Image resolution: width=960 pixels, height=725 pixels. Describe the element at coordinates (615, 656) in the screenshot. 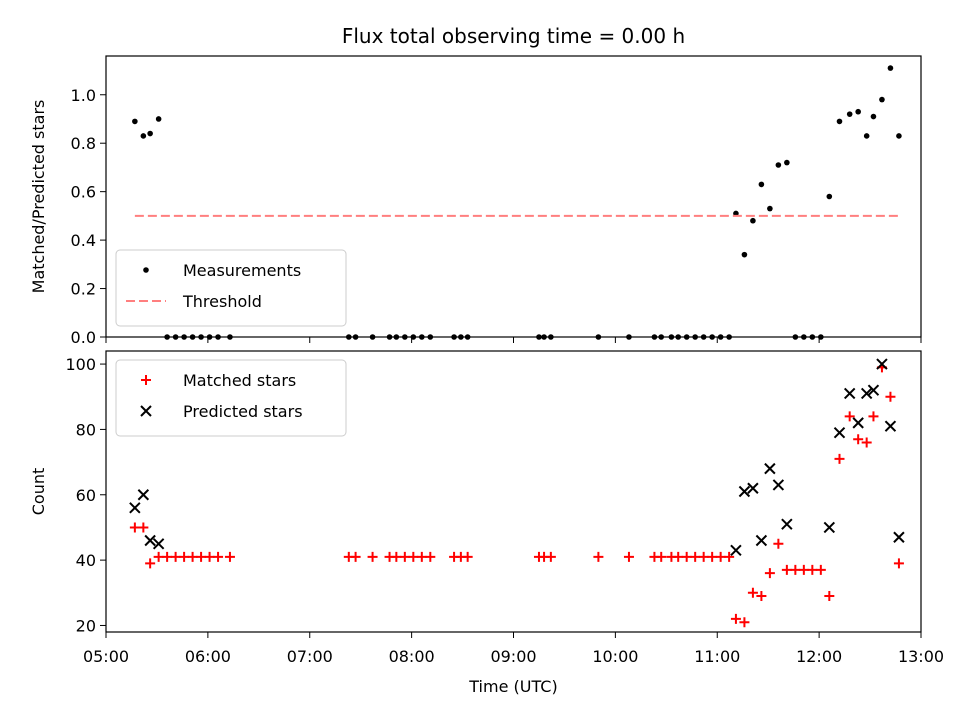

I see `x-tick-label: 10:00` at that location.